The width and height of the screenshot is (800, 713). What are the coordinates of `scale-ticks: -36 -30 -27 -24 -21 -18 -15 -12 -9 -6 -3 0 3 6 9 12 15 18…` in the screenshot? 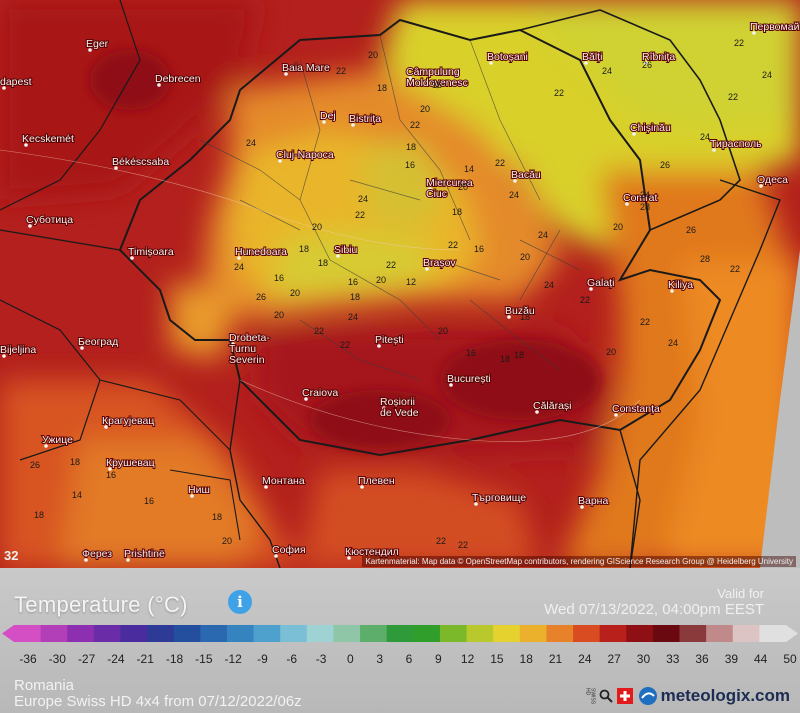 It's located at (400, 660).